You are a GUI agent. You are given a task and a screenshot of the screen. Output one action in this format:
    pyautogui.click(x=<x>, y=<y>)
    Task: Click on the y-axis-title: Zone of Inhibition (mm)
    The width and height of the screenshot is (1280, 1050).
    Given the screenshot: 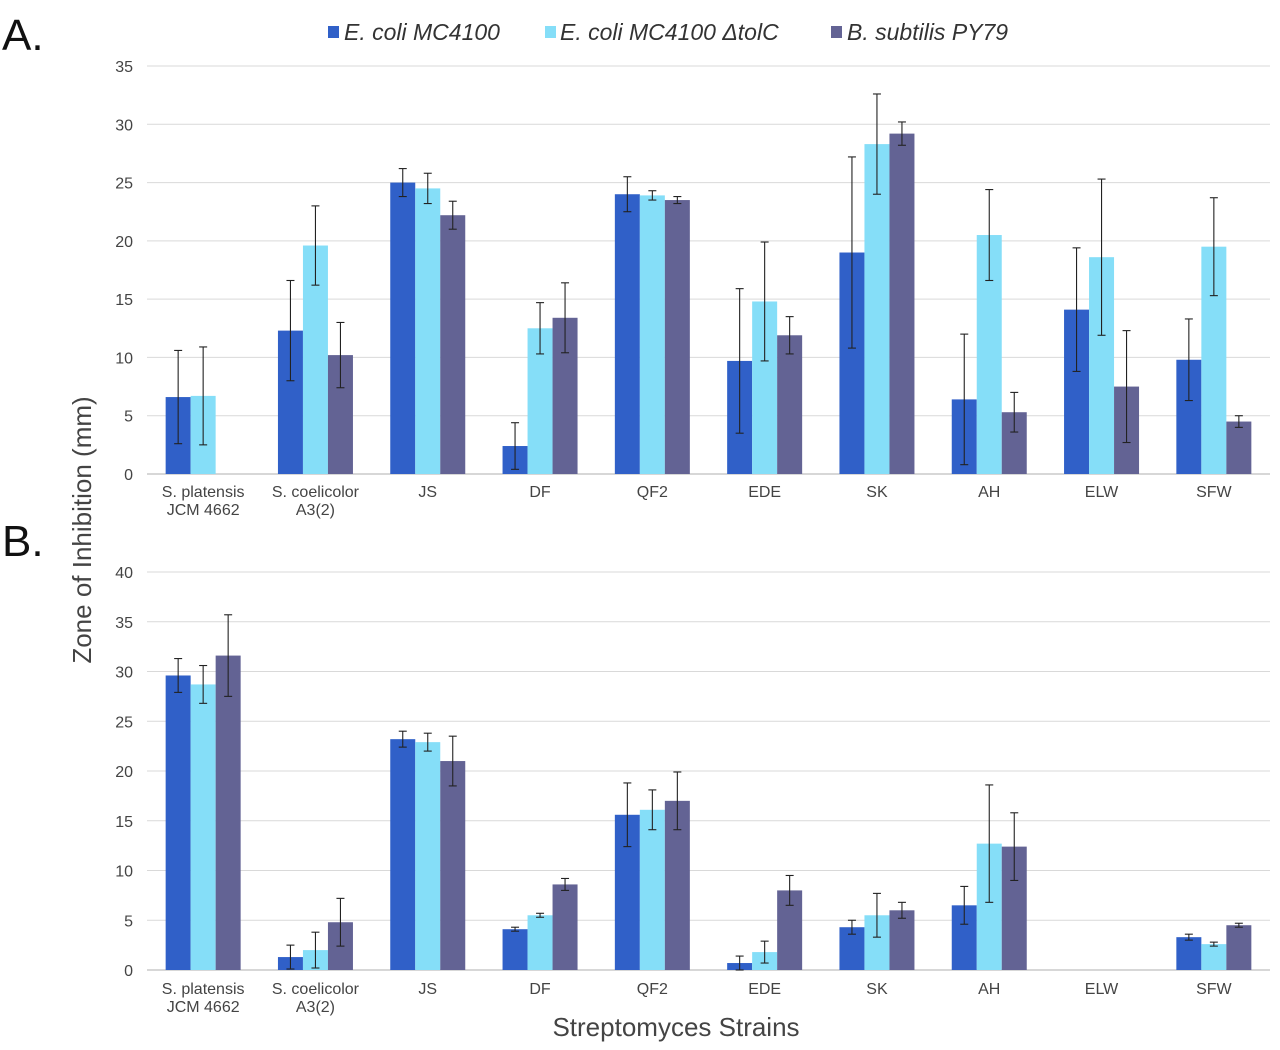 What is the action you would take?
    pyautogui.click(x=82, y=529)
    